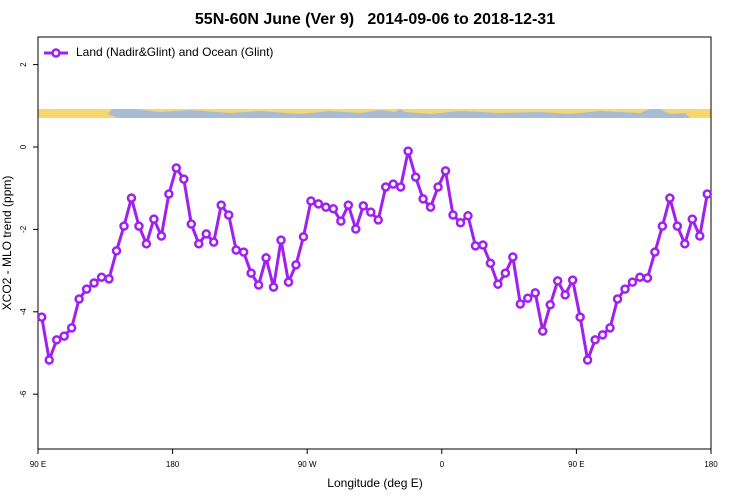  I want to click on y-tick-label: -6, so click(23, 394).